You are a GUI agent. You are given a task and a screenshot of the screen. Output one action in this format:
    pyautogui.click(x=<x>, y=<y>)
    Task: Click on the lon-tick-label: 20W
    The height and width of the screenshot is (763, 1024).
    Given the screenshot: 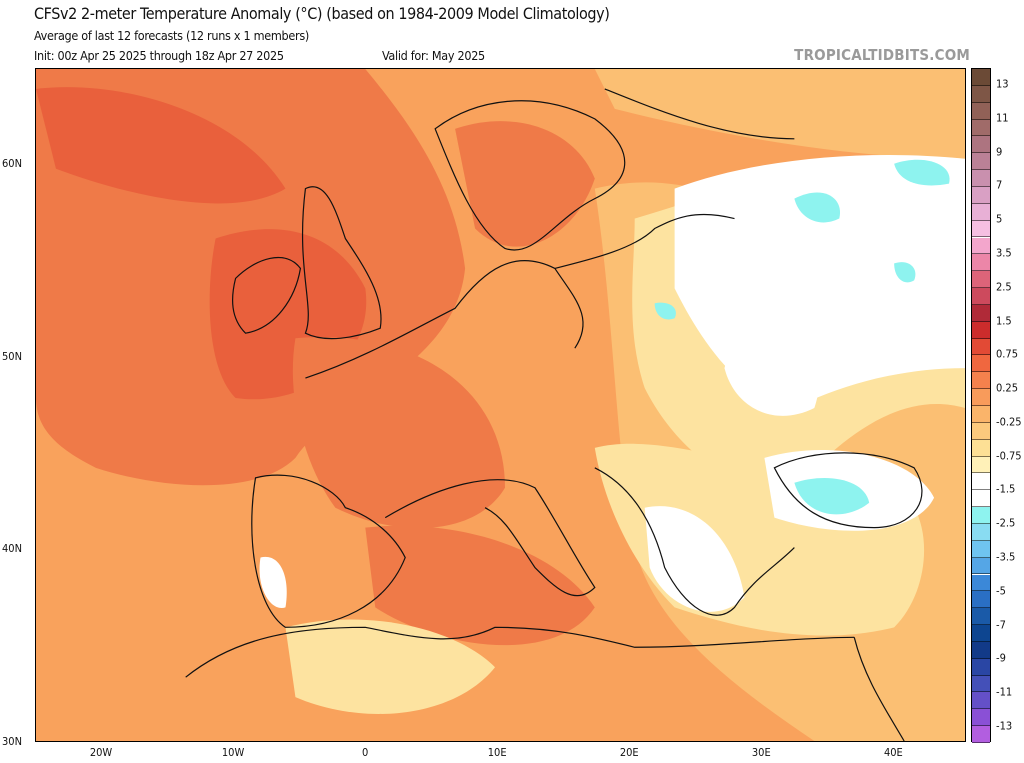 What is the action you would take?
    pyautogui.click(x=101, y=752)
    